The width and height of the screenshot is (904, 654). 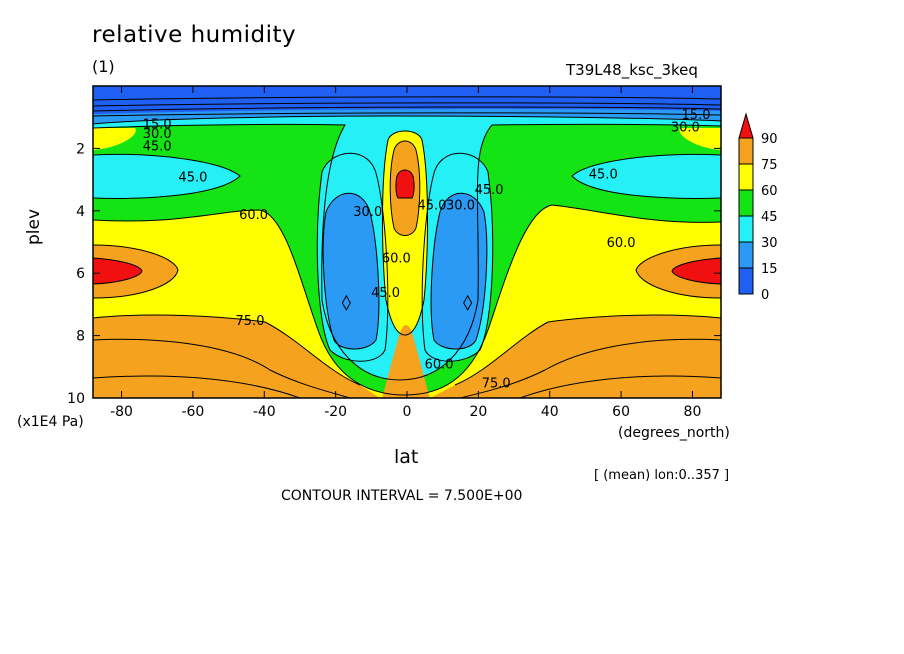 What do you see at coordinates (769, 269) in the screenshot?
I see `colorbar-label: 15` at bounding box center [769, 269].